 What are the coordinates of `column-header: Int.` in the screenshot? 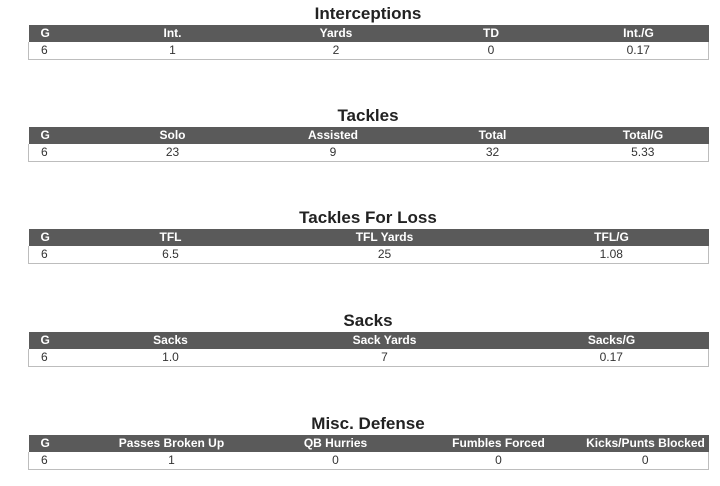 It's located at (172, 33).